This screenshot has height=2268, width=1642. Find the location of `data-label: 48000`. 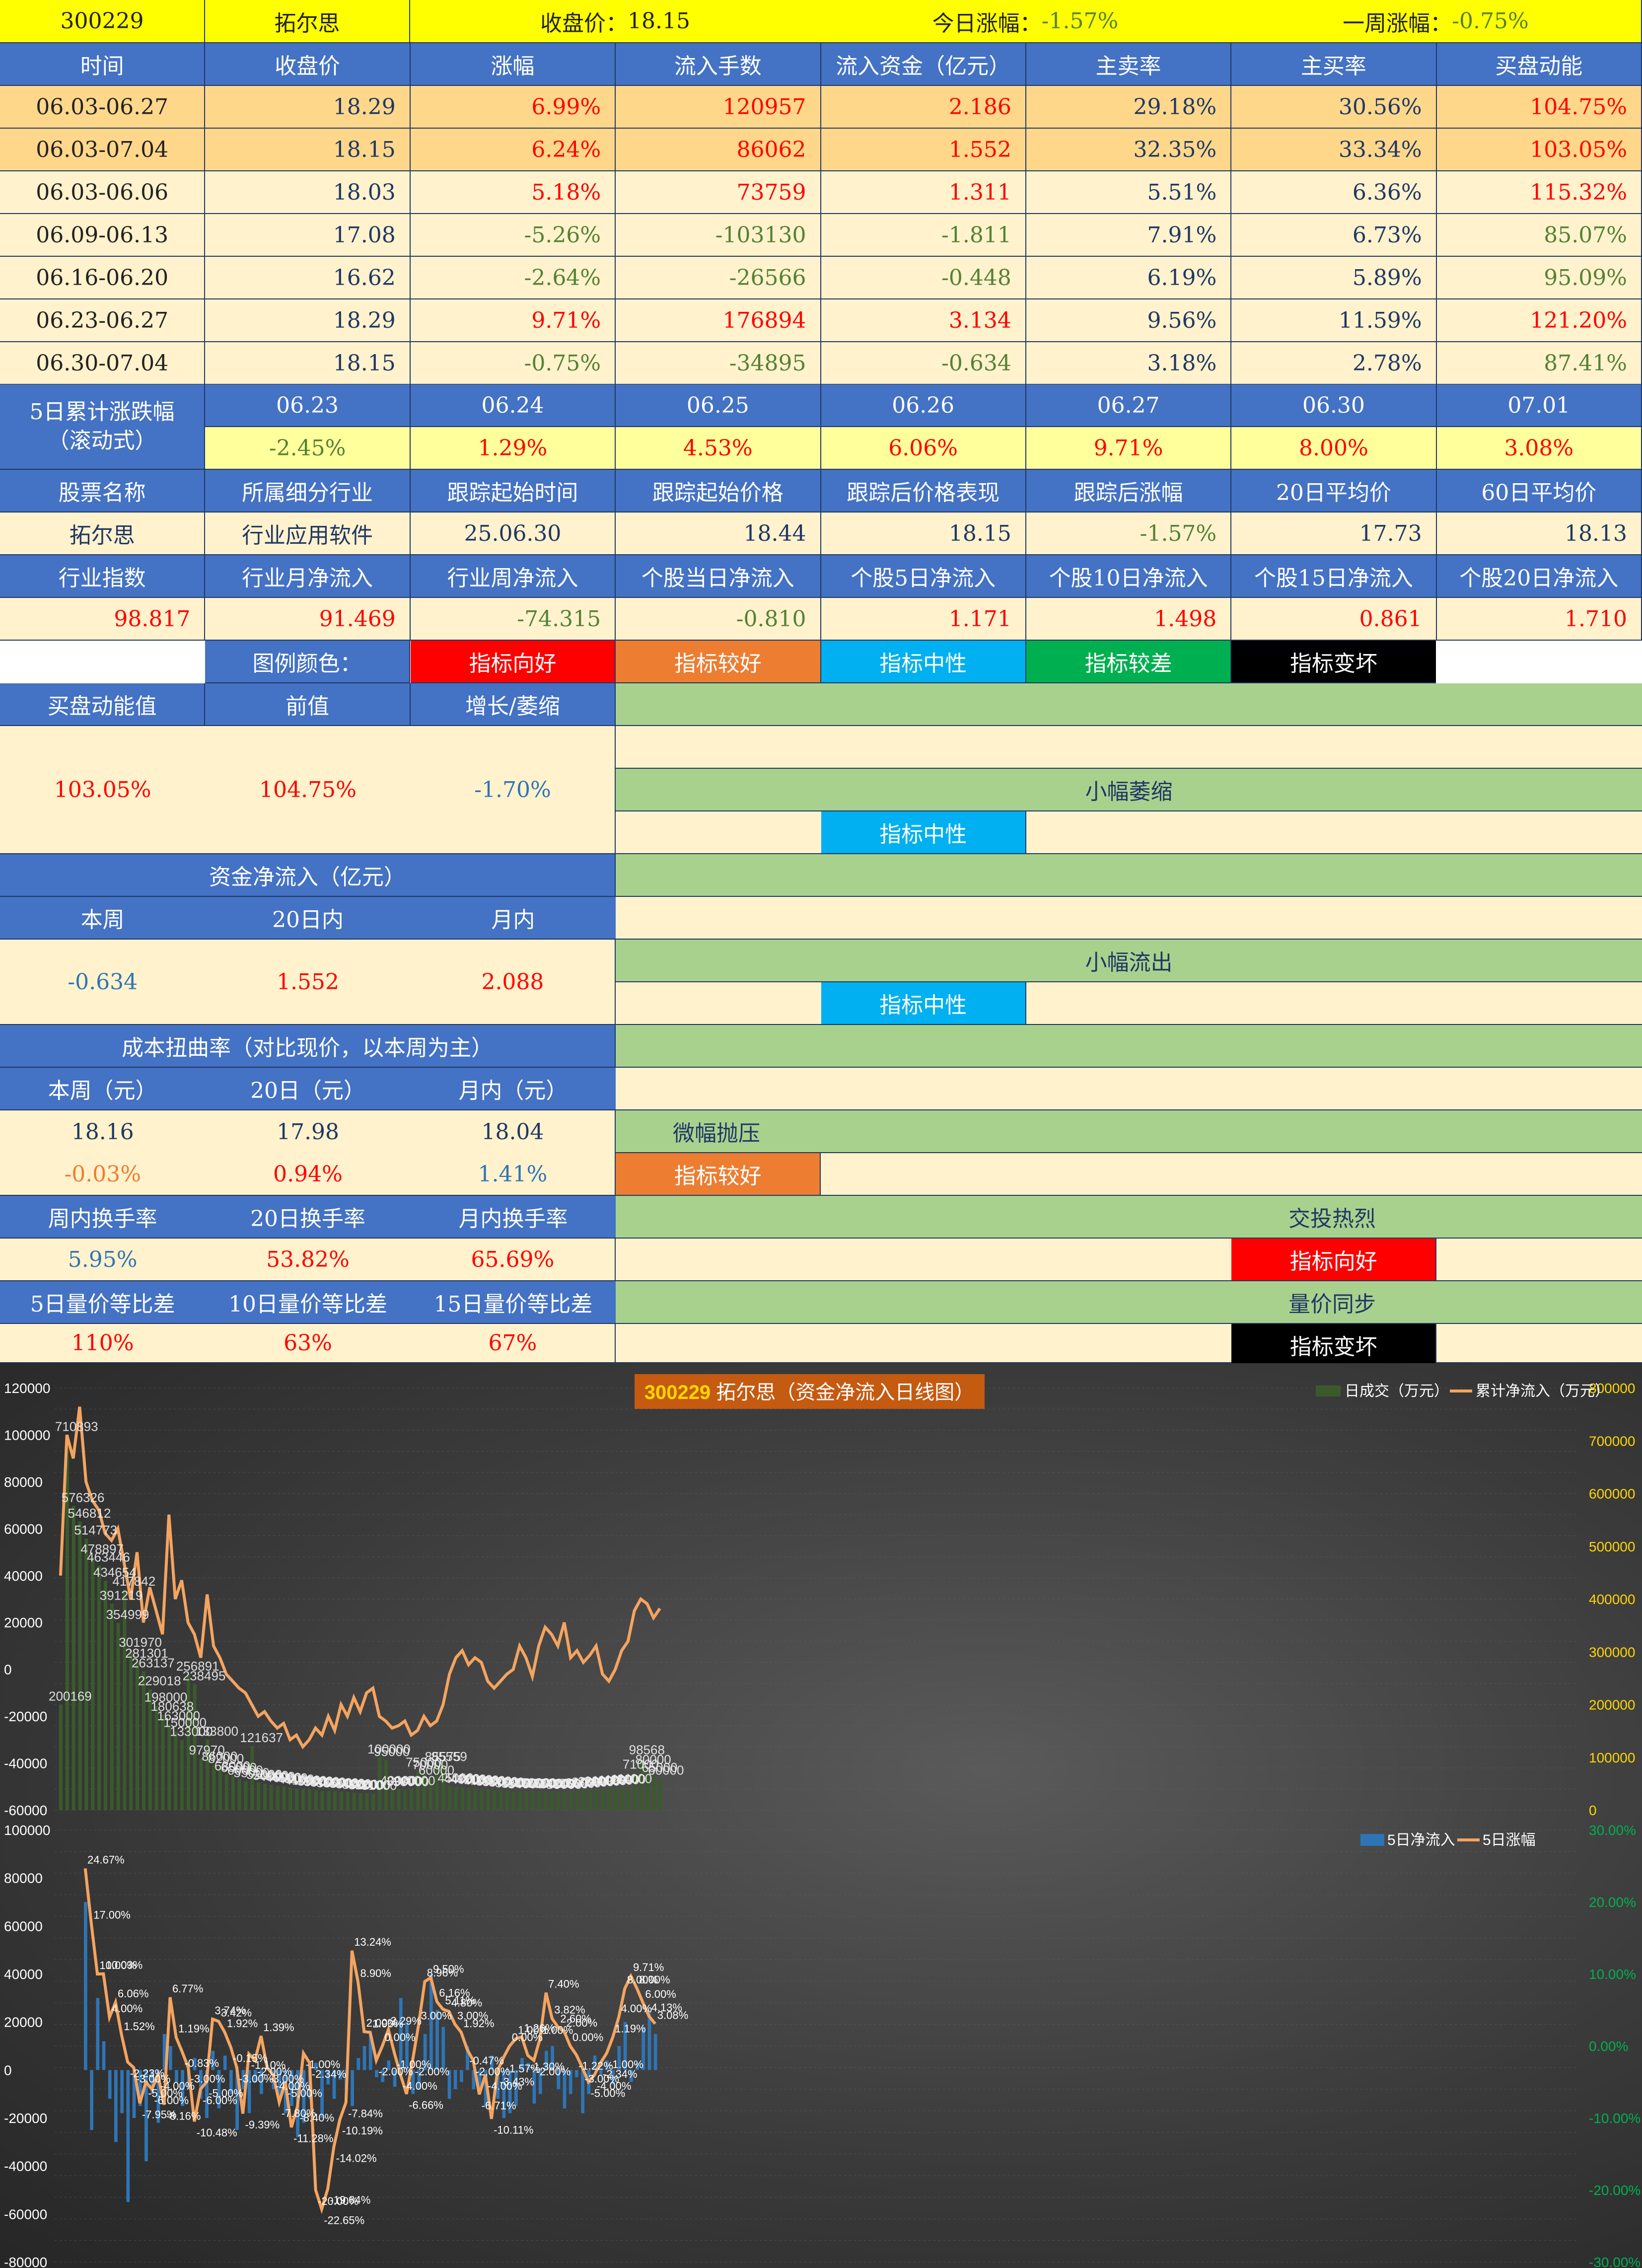

data-label: 48000 is located at coordinates (277, 1776).